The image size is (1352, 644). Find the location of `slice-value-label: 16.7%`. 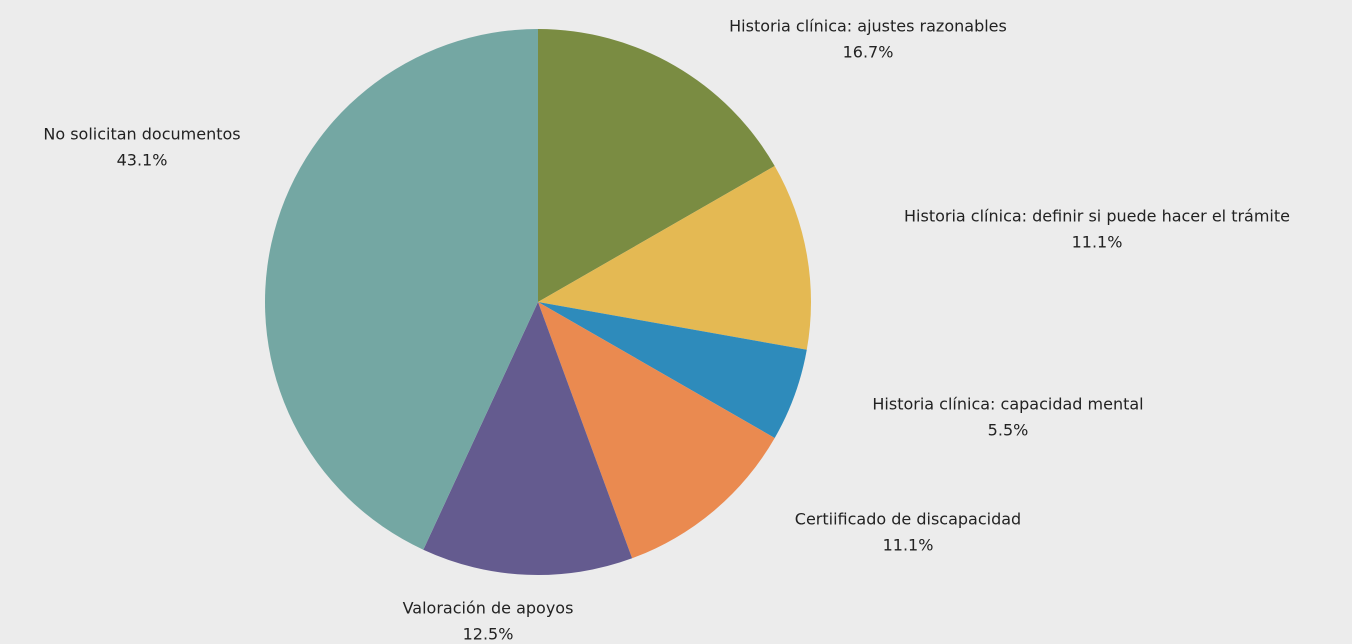

slice-value-label: 16.7% is located at coordinates (868, 52).